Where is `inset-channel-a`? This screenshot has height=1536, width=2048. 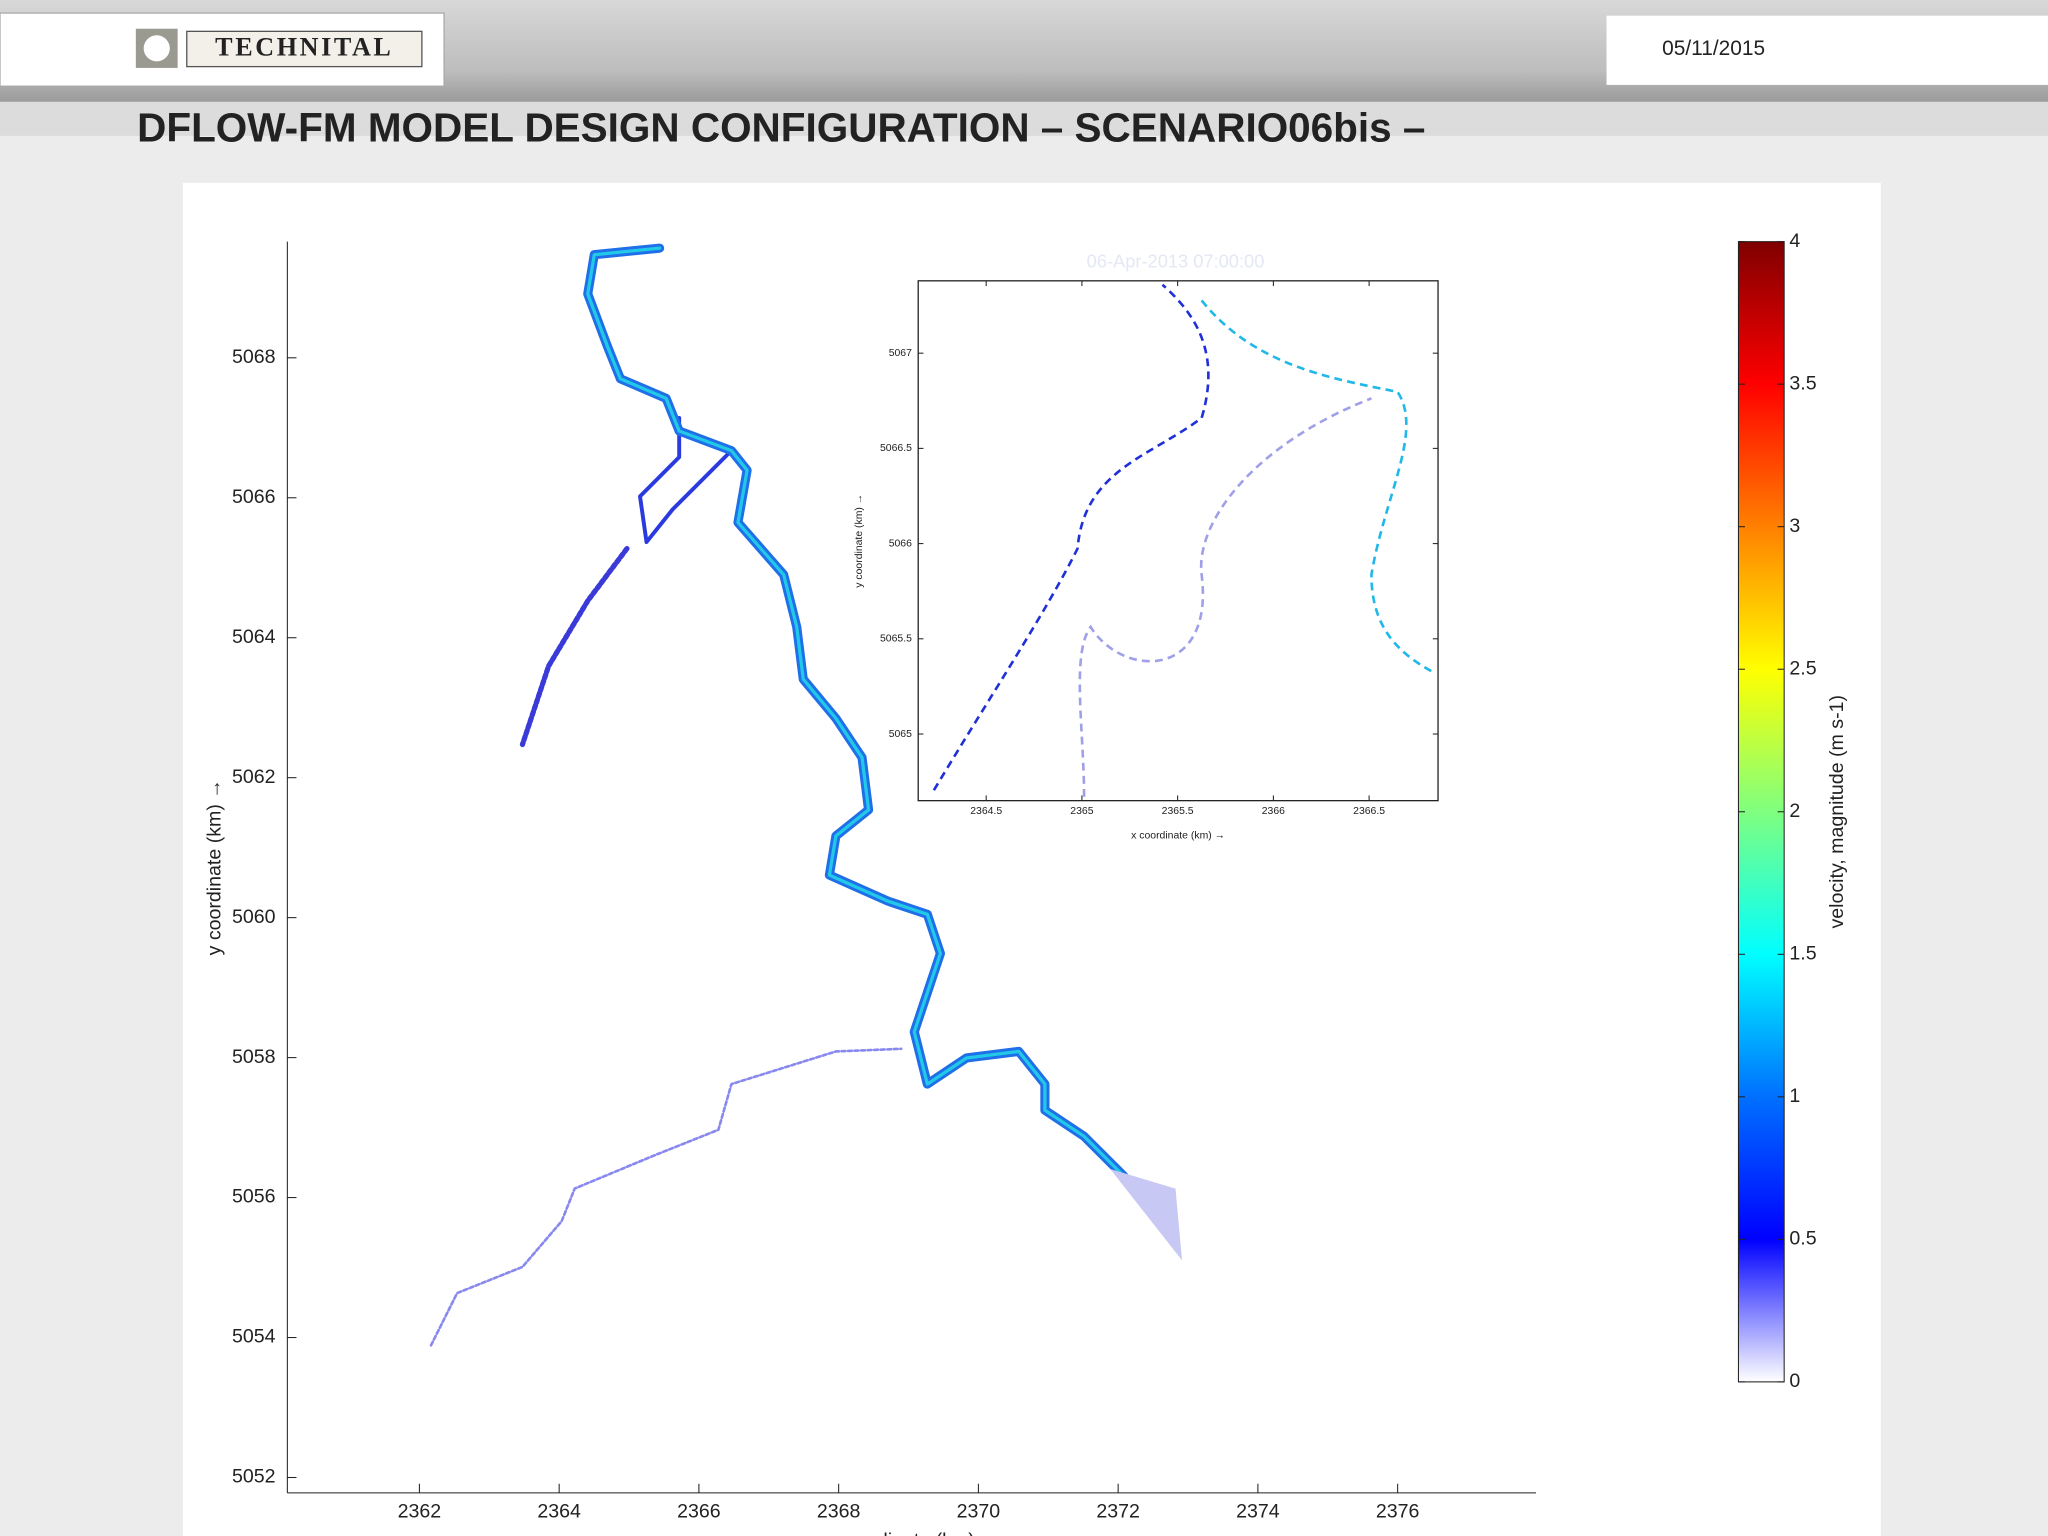
inset-channel-a is located at coordinates (1071, 537).